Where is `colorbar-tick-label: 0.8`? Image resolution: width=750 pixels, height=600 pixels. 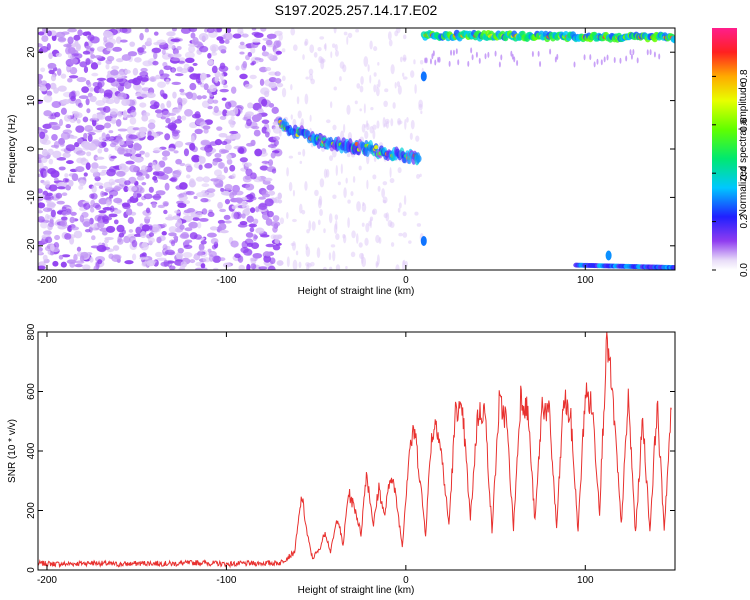
colorbar-tick-label: 0.8 is located at coordinates (744, 76).